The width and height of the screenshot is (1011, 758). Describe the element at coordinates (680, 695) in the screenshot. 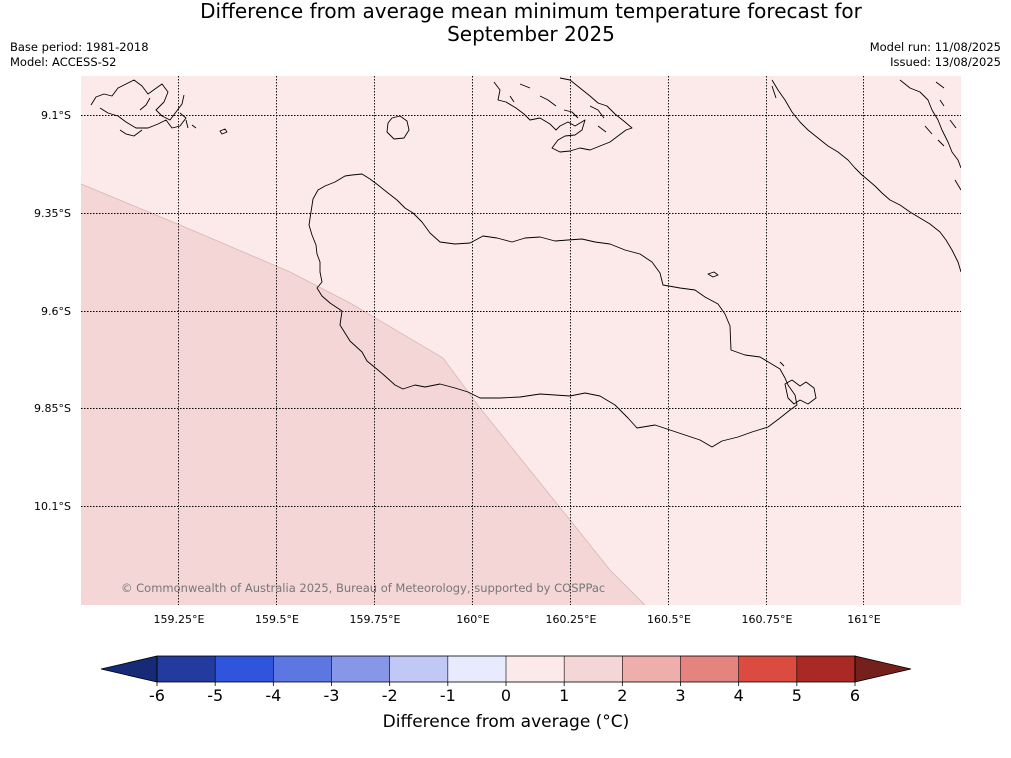

I see `colorbar-tick-label: 3` at that location.